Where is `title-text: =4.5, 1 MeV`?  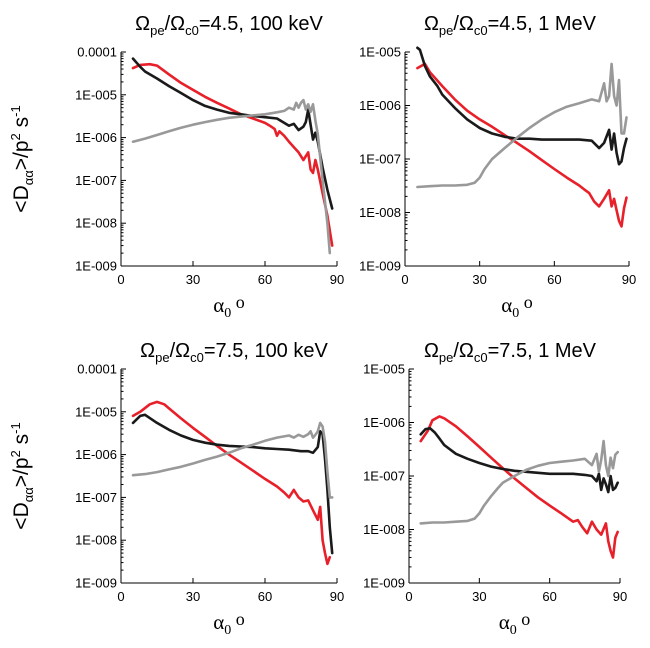 title-text: =4.5, 1 MeV is located at coordinates (542, 24).